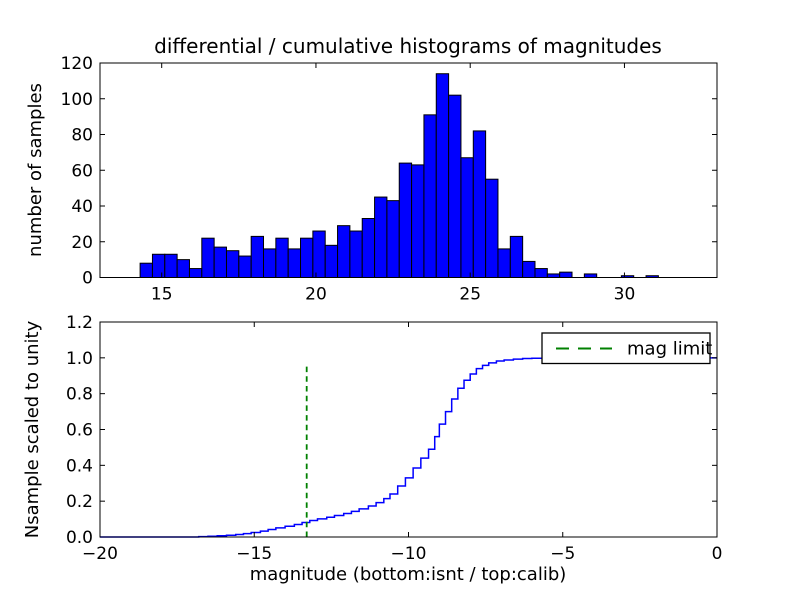 This screenshot has height=600, width=800. I want to click on y-tick-label: 0, so click(87, 279).